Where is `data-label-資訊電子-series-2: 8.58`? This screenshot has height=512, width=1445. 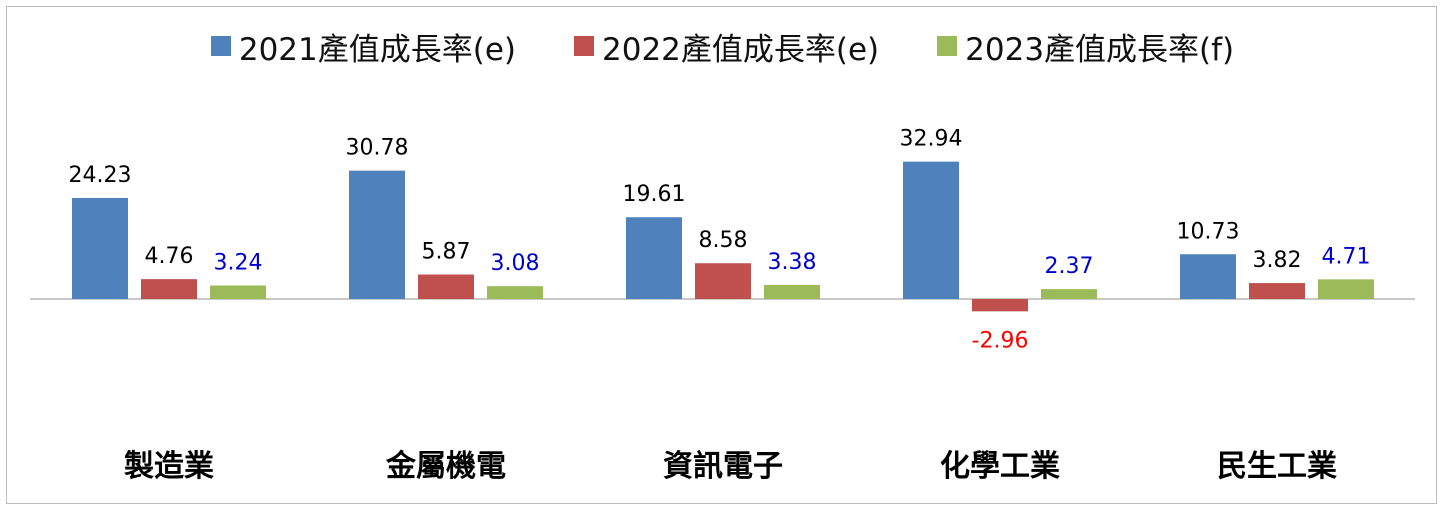 data-label-資訊電子-series-2: 8.58 is located at coordinates (723, 240).